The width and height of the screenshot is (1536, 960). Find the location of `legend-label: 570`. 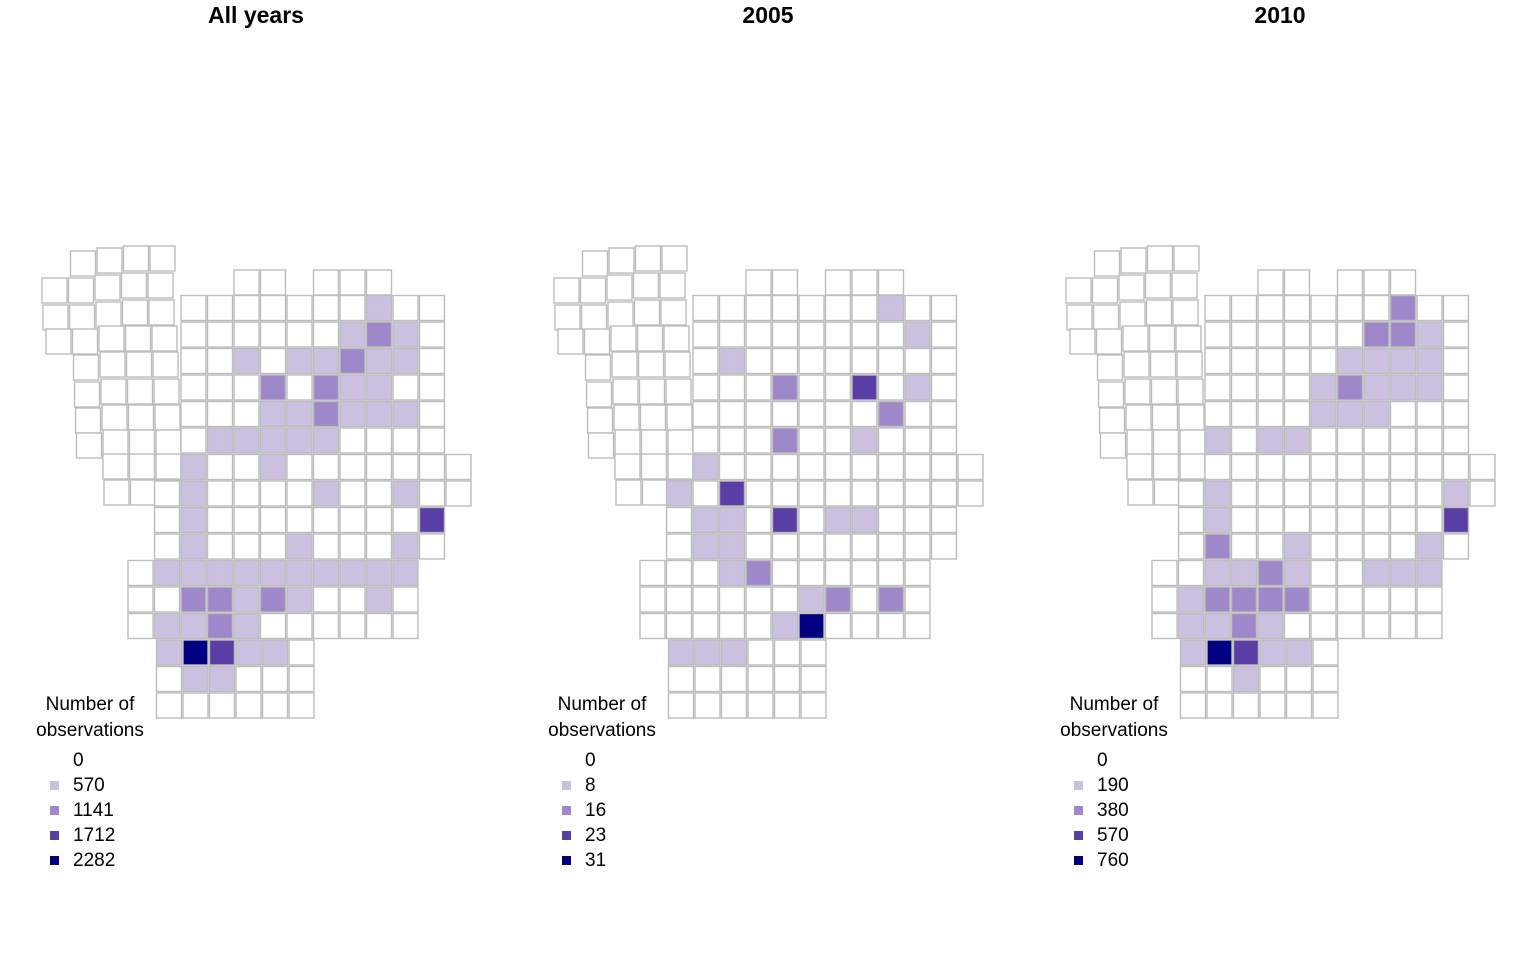

legend-label: 570 is located at coordinates (89, 785).